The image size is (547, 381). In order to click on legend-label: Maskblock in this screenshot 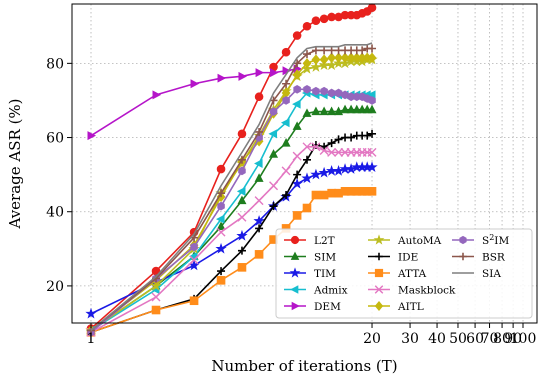, I will do `click(427, 291)`.